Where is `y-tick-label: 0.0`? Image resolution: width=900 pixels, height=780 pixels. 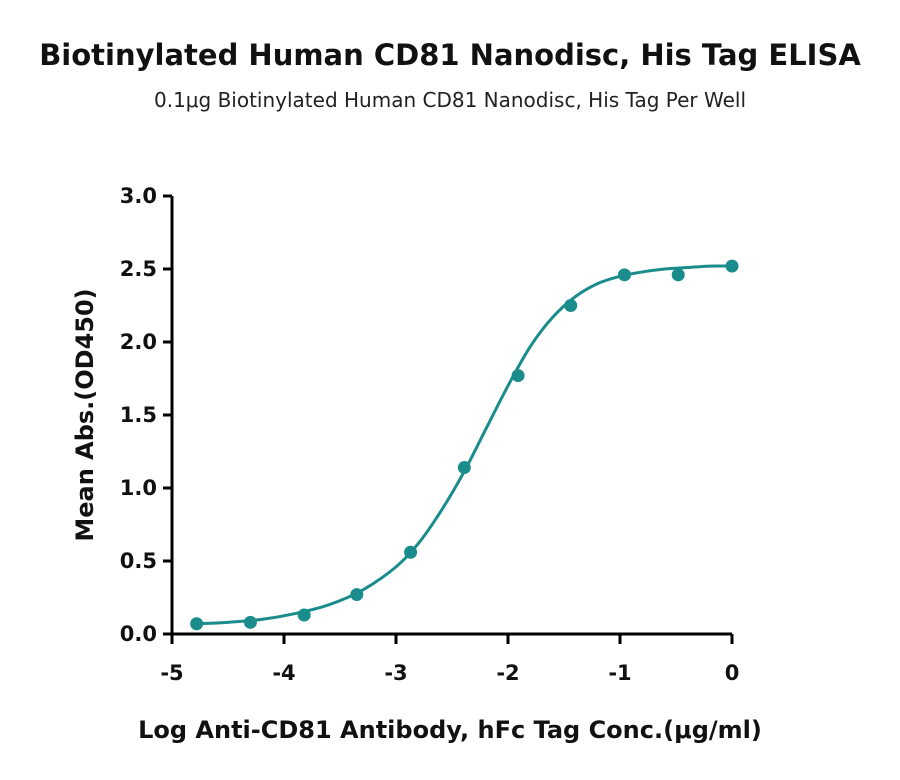 y-tick-label: 0.0 is located at coordinates (138, 634).